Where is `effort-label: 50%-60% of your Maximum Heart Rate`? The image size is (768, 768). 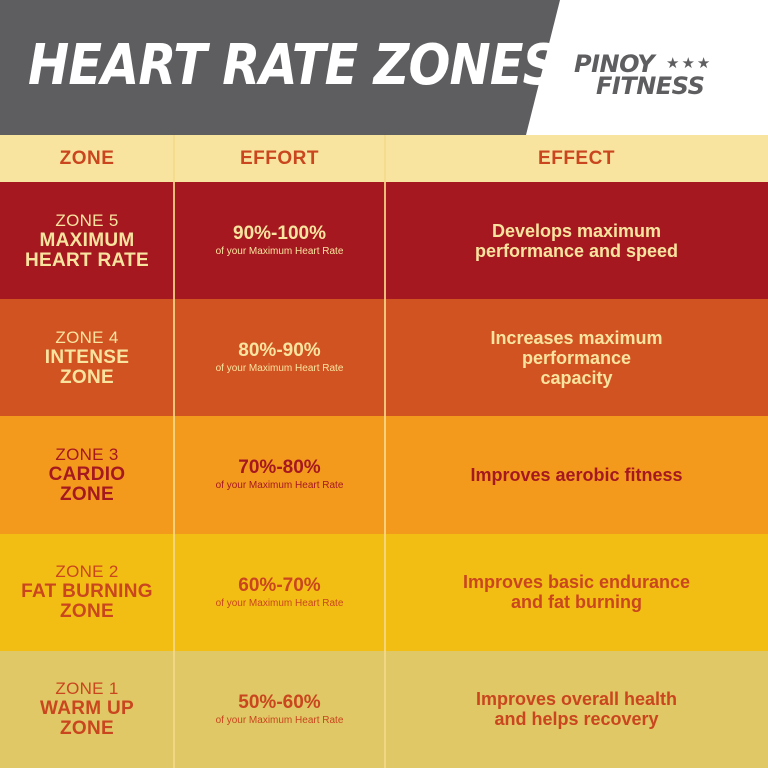 effort-label: 50%-60% of your Maximum Heart Rate is located at coordinates (280, 709).